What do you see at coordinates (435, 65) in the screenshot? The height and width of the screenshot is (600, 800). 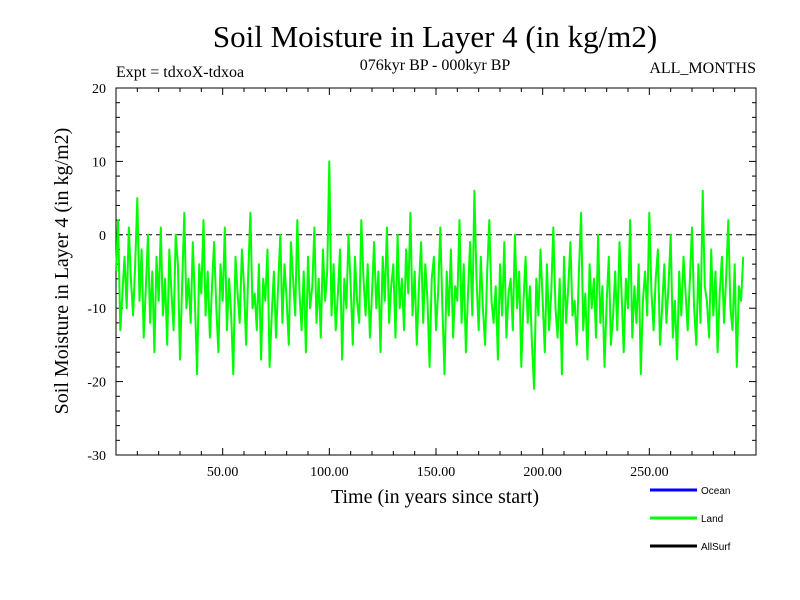 I see `subtitle-center: 076kyr BP - 000kyr BP` at bounding box center [435, 65].